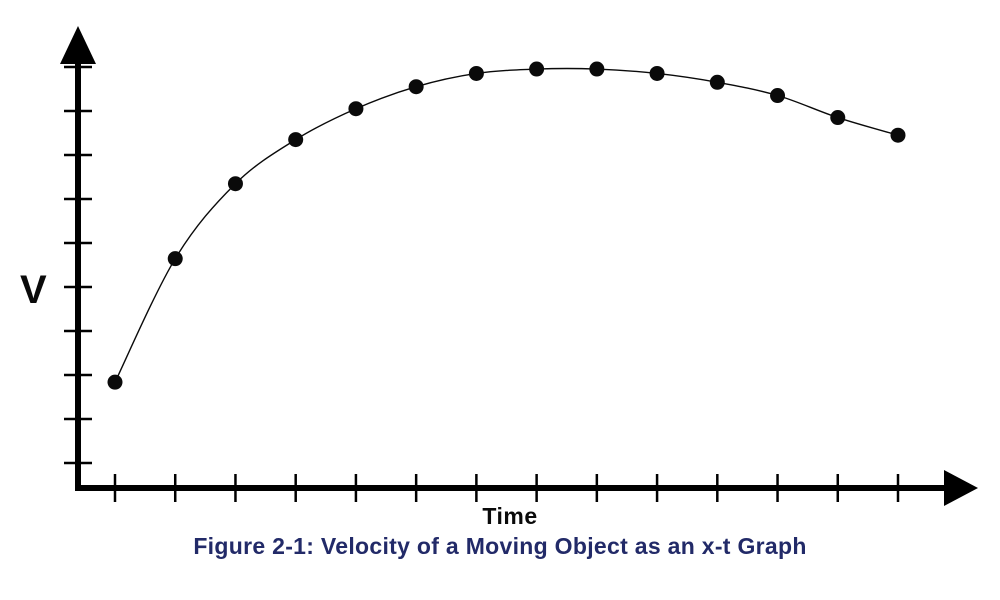  I want to click on y-axis-arrowhead-icon, so click(78, 45).